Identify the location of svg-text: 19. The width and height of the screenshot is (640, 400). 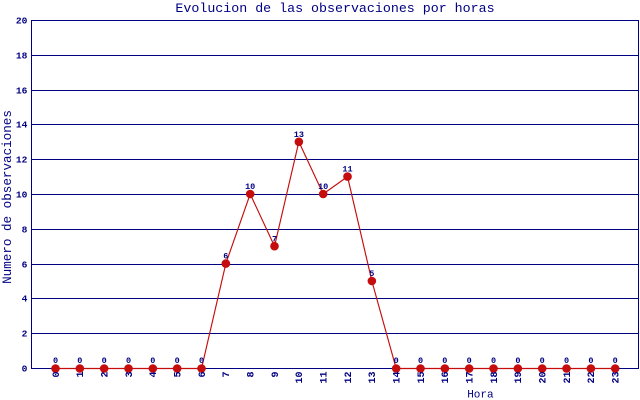
(519, 378).